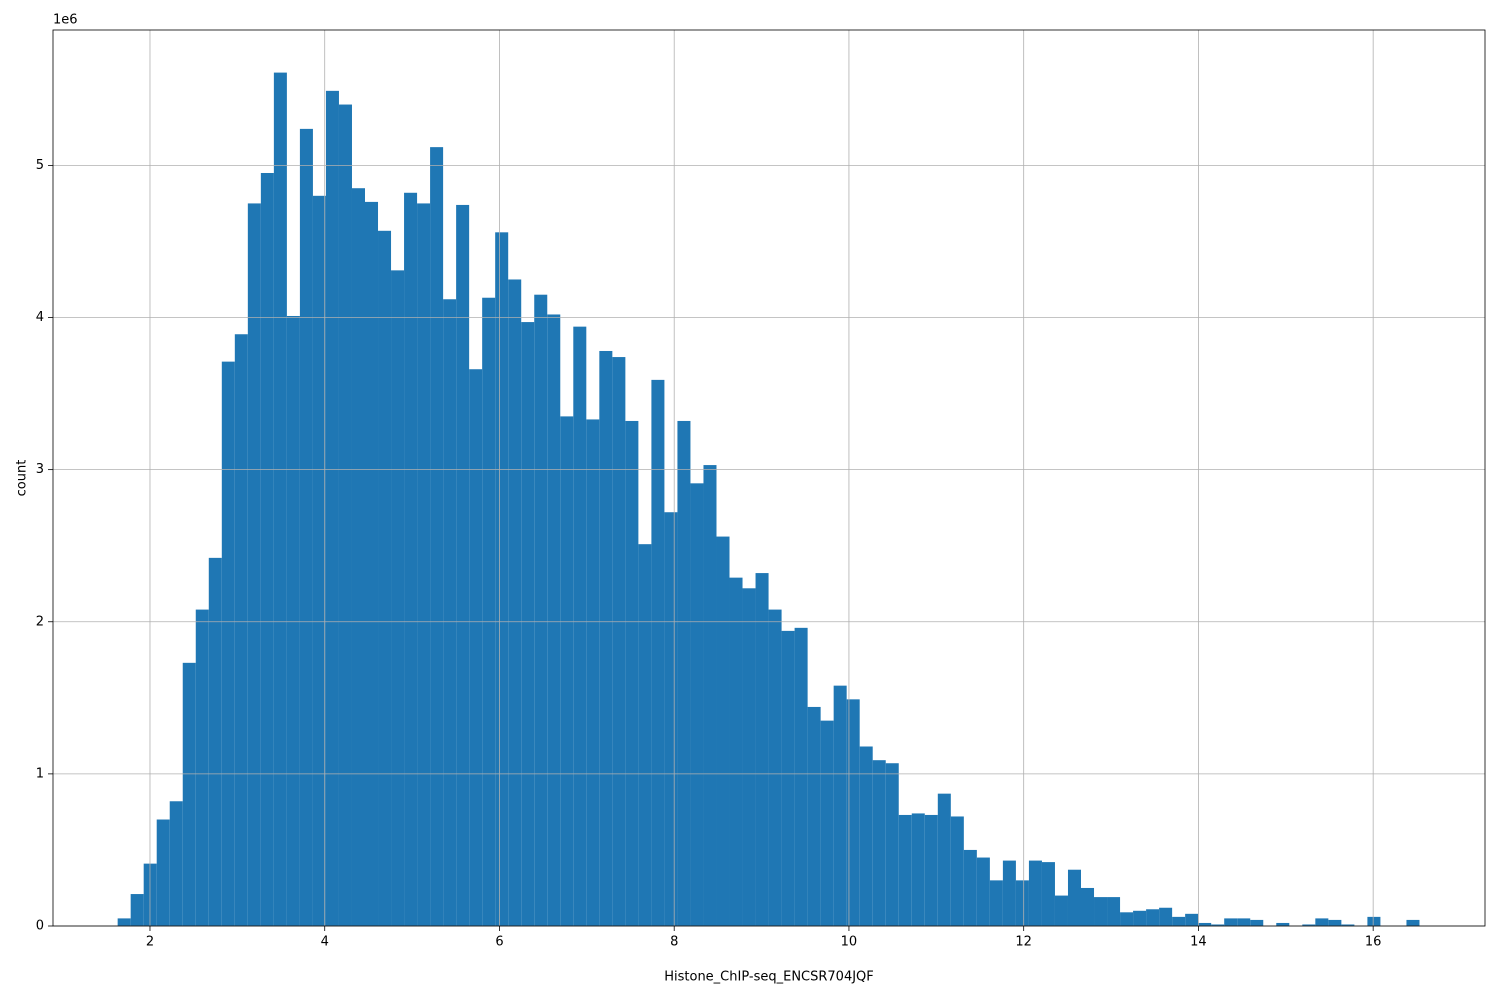 The height and width of the screenshot is (1000, 1500). I want to click on x-tick-label: 10, so click(849, 942).